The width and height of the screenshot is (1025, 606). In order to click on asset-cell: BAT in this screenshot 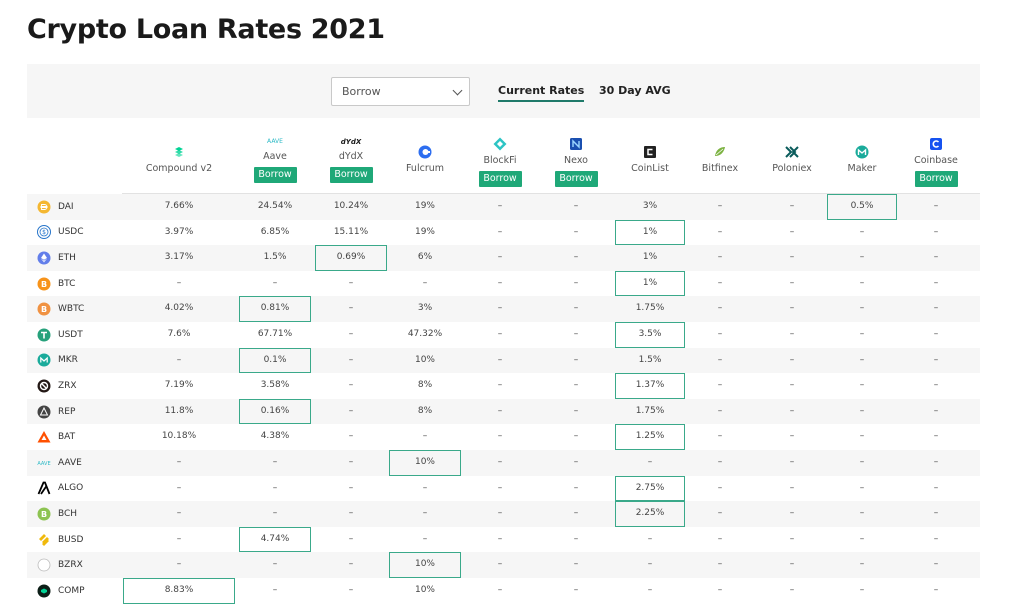, I will do `click(56, 437)`.